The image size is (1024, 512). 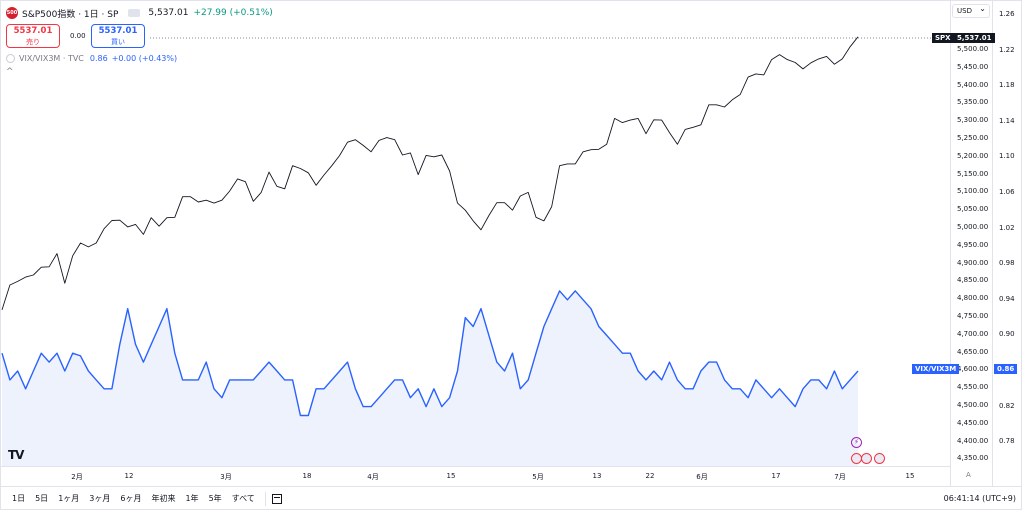 I want to click on range-6m: 6ヶ月, so click(x=131, y=498).